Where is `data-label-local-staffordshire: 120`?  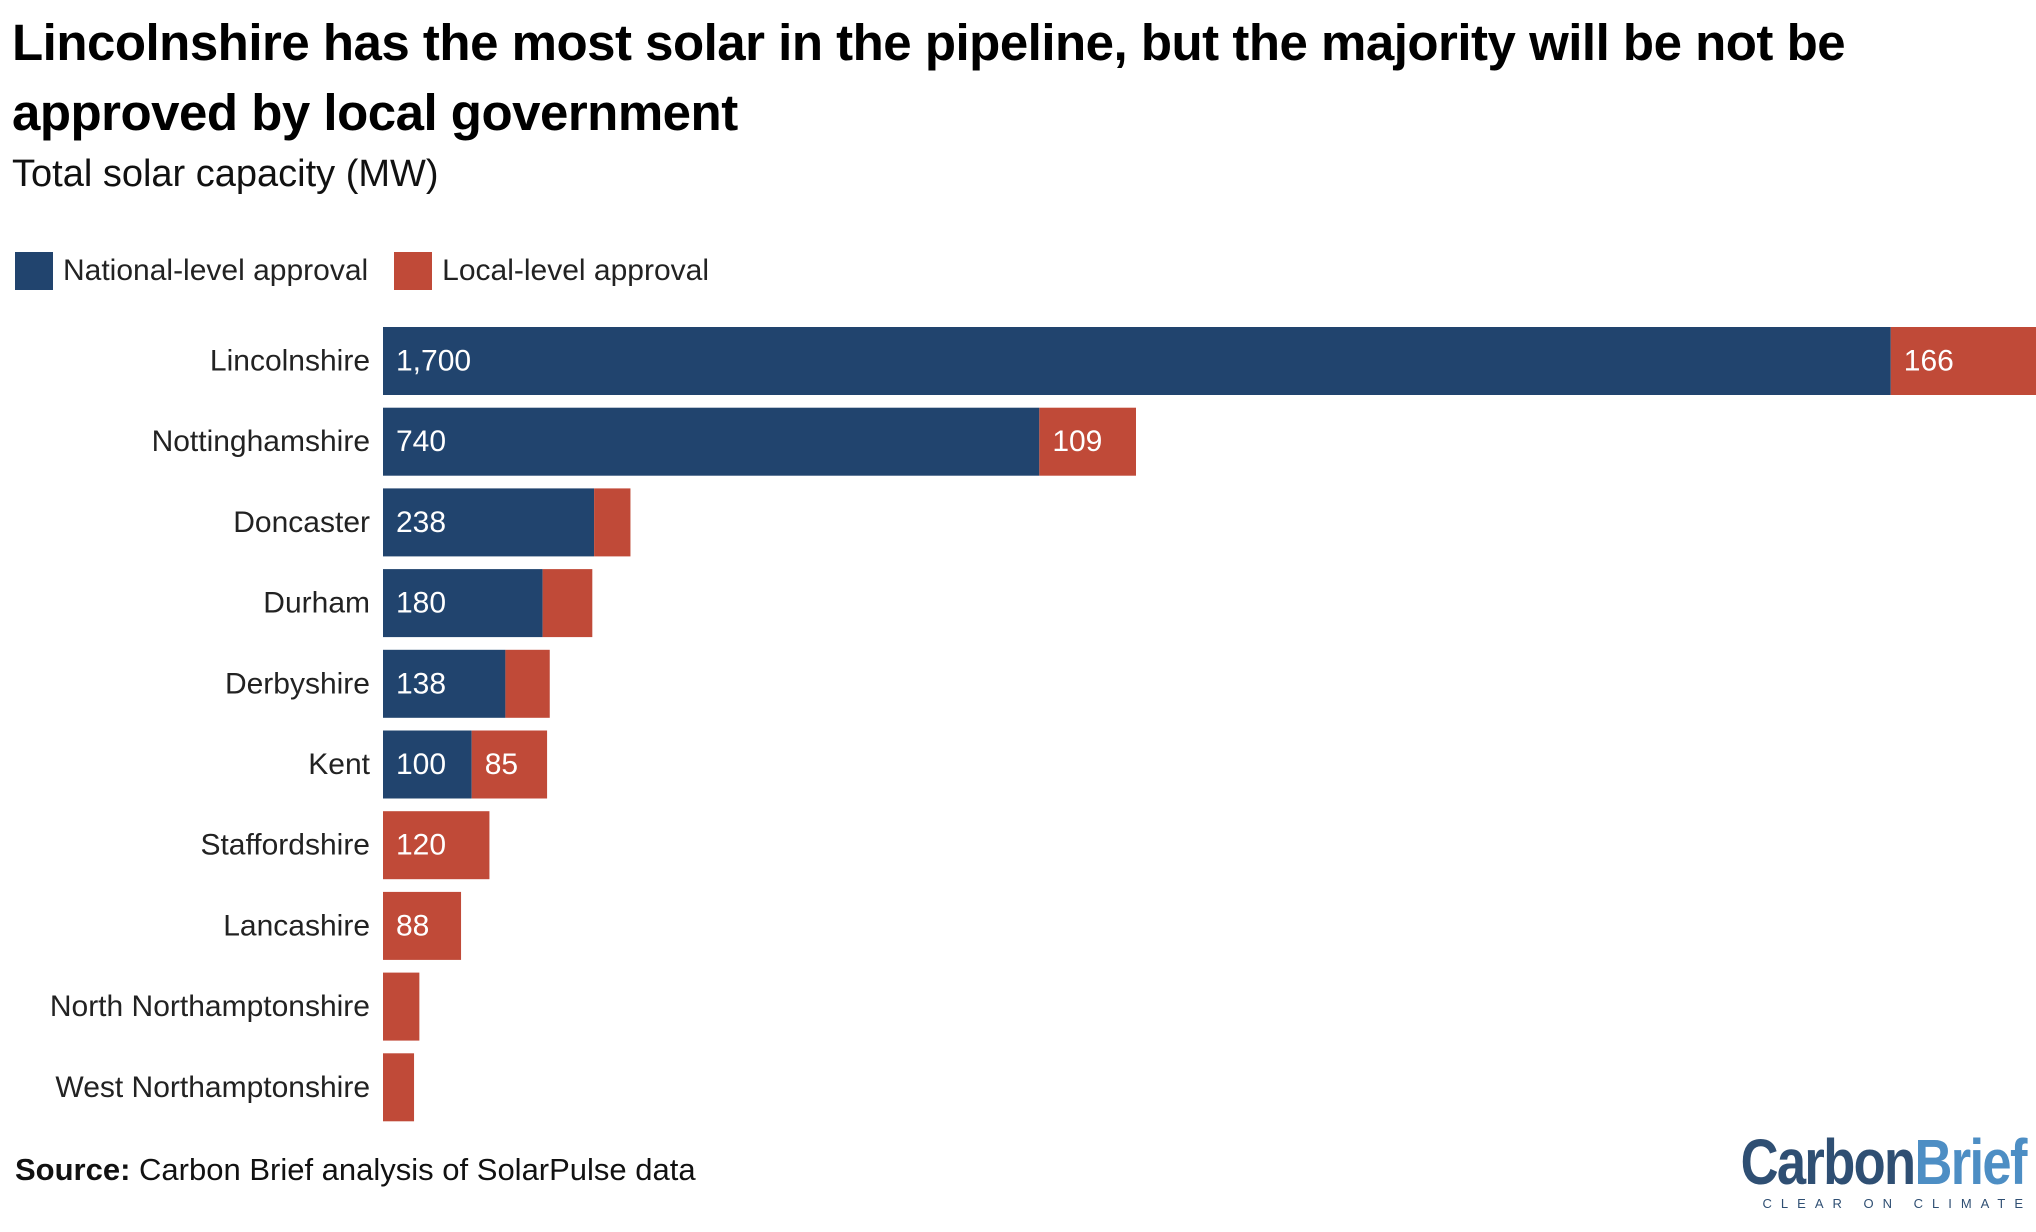 data-label-local-staffordshire: 120 is located at coordinates (421, 845).